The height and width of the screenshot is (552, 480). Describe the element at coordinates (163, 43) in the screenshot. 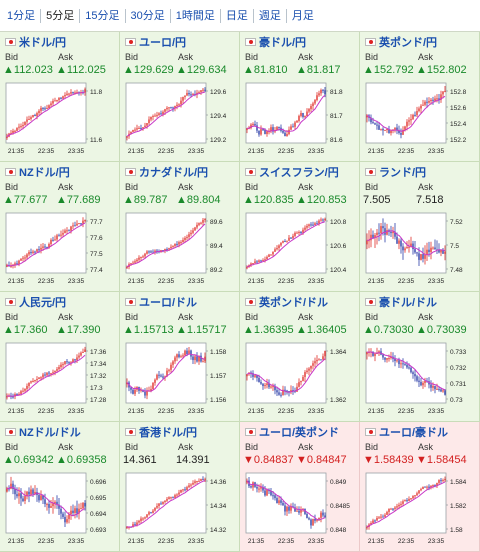

I see `currency-pair-link: ユーロ/円` at that location.